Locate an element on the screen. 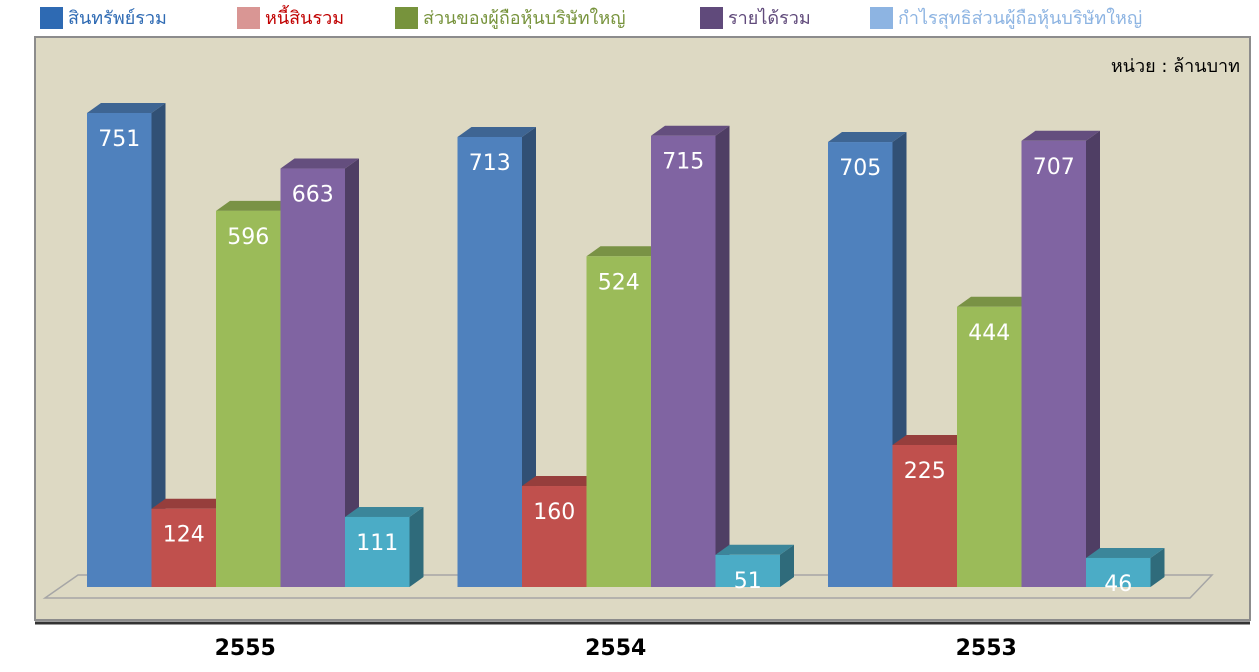  x-tick-label: 2555 is located at coordinates (245, 648).